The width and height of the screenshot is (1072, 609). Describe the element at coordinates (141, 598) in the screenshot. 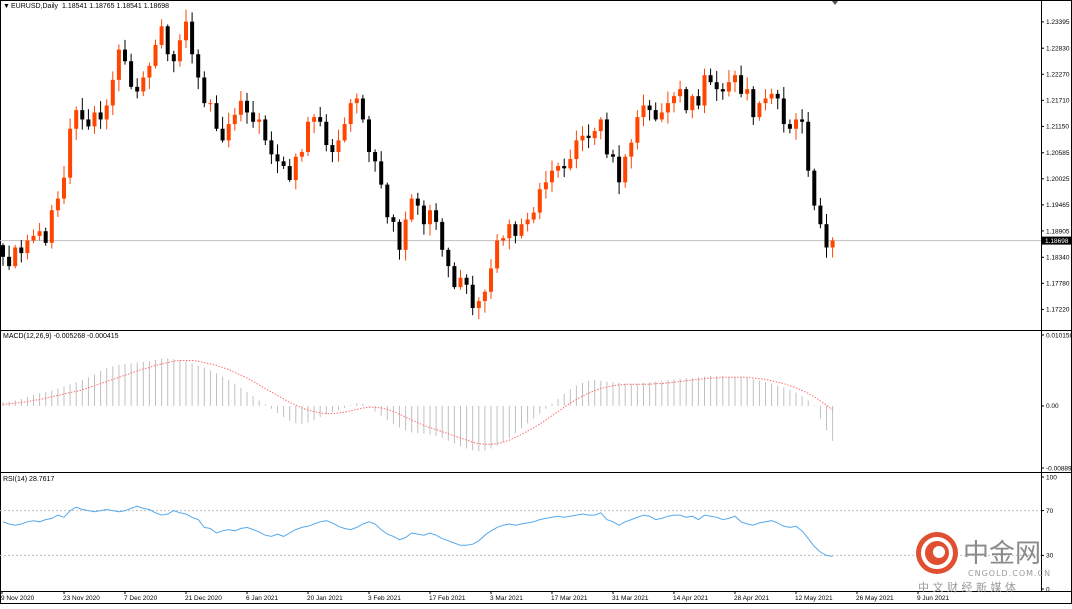

I see `date-label: 7 Dec 2020` at that location.